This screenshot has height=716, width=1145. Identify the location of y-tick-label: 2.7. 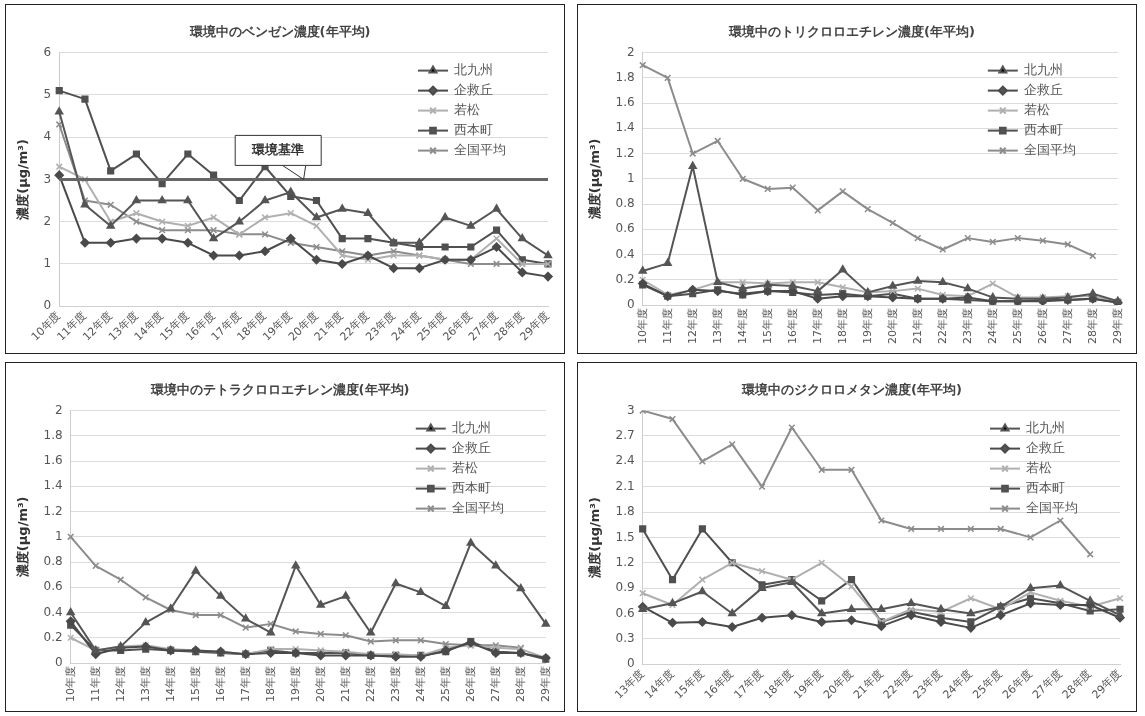
(625, 435).